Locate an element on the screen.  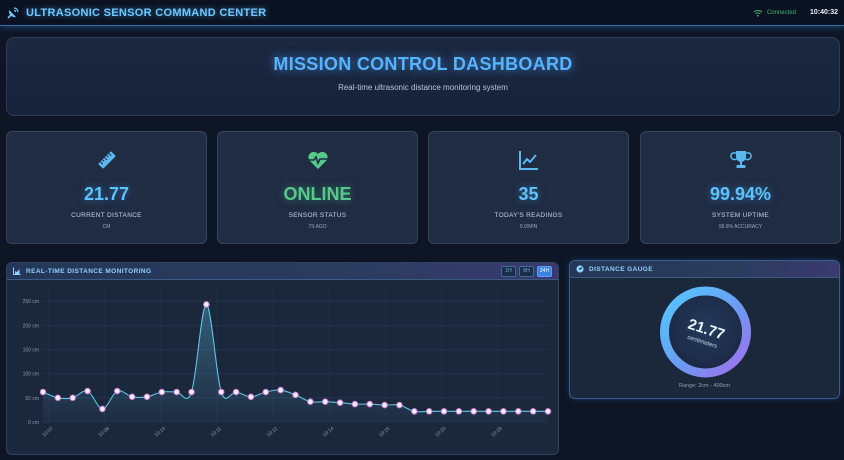
timeframe-1h-button: 1H is located at coordinates (508, 271).